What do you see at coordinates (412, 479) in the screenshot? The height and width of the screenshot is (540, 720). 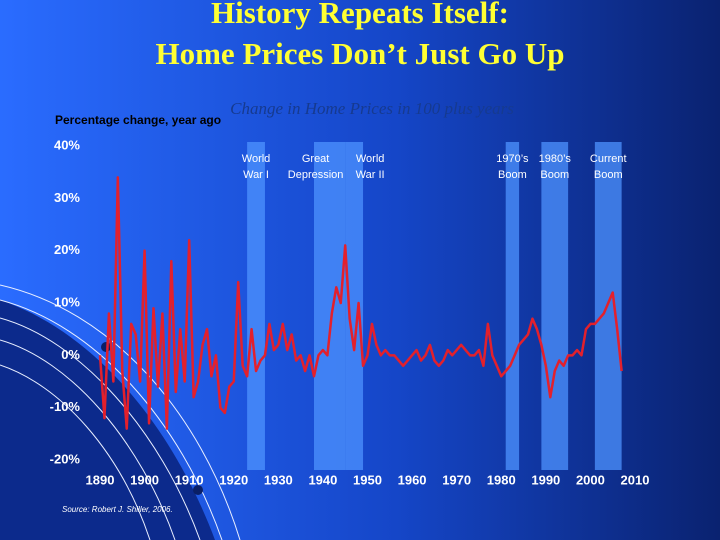 I see `x-tick-label: 1960` at bounding box center [412, 479].